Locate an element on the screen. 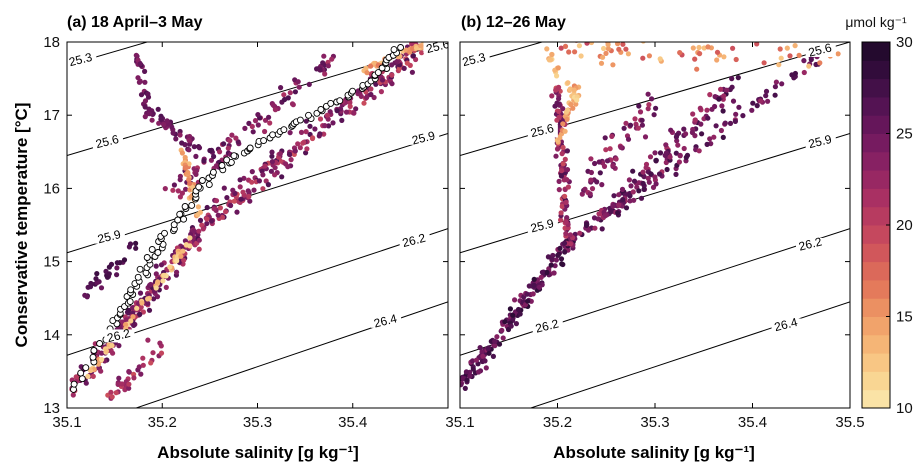  y-tick-label: 18 is located at coordinates (51, 42).